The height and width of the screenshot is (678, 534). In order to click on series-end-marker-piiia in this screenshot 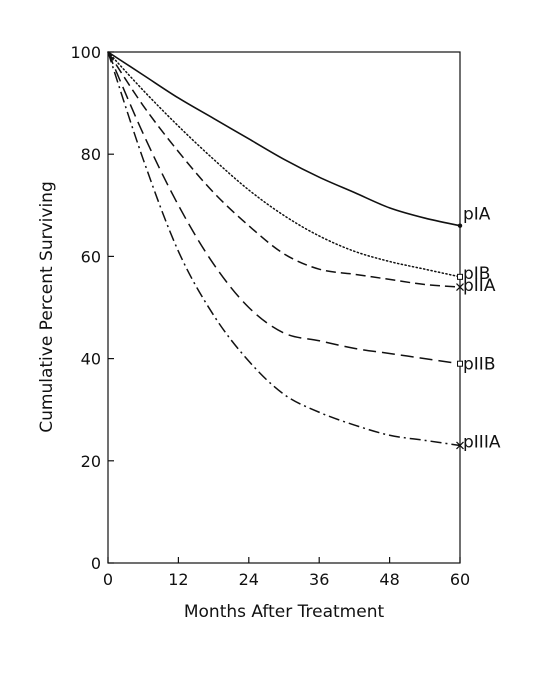, I will do `click(460, 445)`.